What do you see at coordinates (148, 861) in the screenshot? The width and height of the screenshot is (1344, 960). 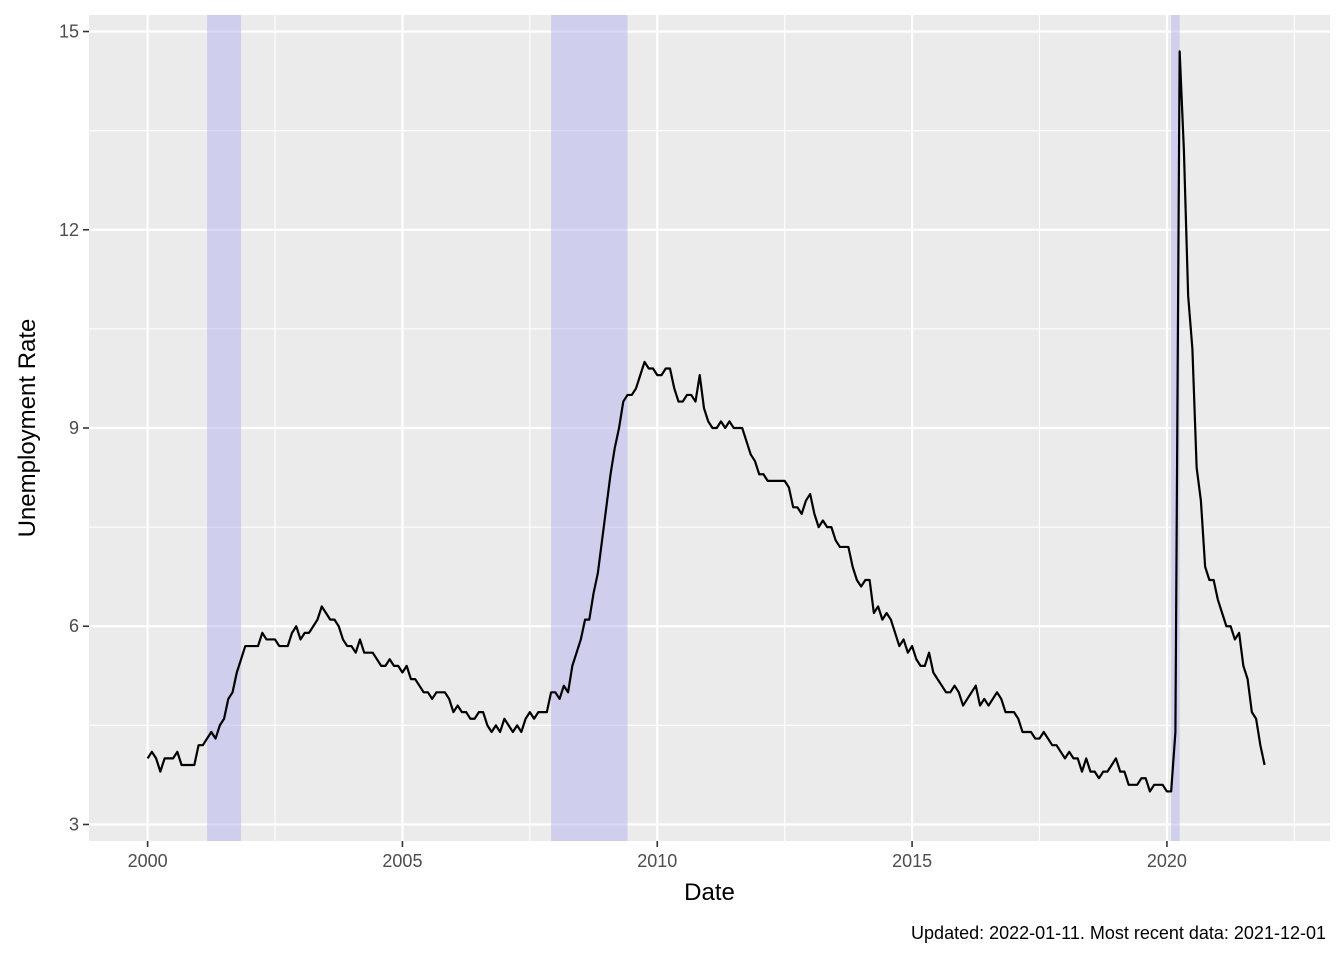 I see `x-tick-label: 2000` at bounding box center [148, 861].